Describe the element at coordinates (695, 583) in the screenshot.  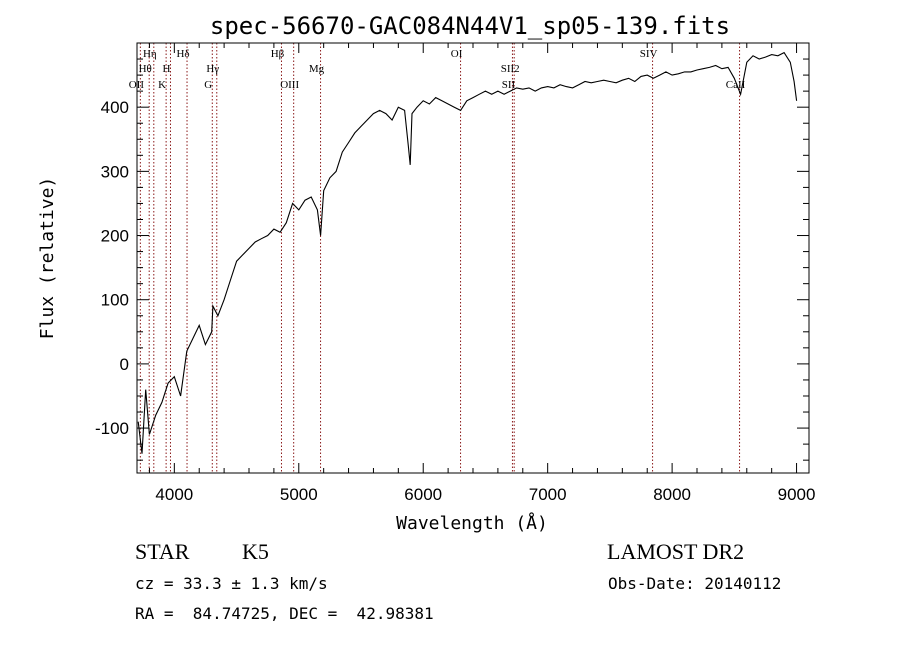
I see `obs-date: Obs-Date: 20140112` at that location.